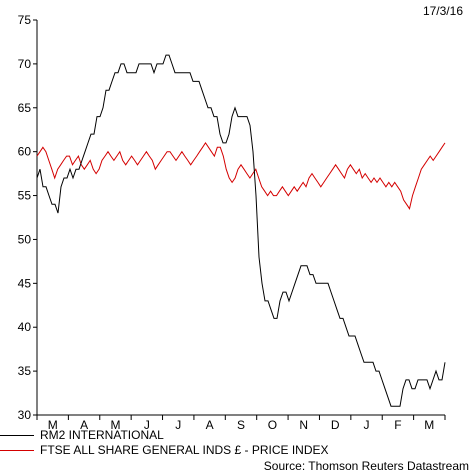 The image size is (475, 476). What do you see at coordinates (27, 217) in the screenshot?
I see `y-axis-ticks: 30 35 40 45 50 55 60 65 70 75` at bounding box center [27, 217].